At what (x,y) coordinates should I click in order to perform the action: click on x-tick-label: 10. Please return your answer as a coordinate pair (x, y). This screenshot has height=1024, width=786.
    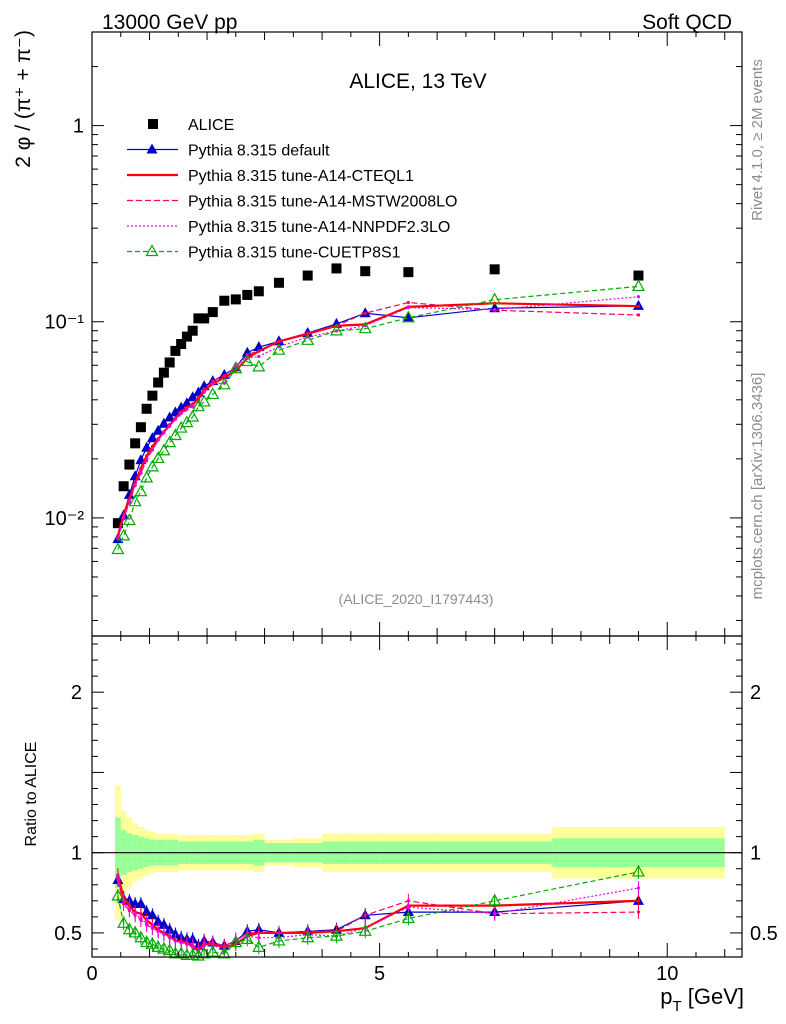
    Looking at the image, I should click on (667, 974).